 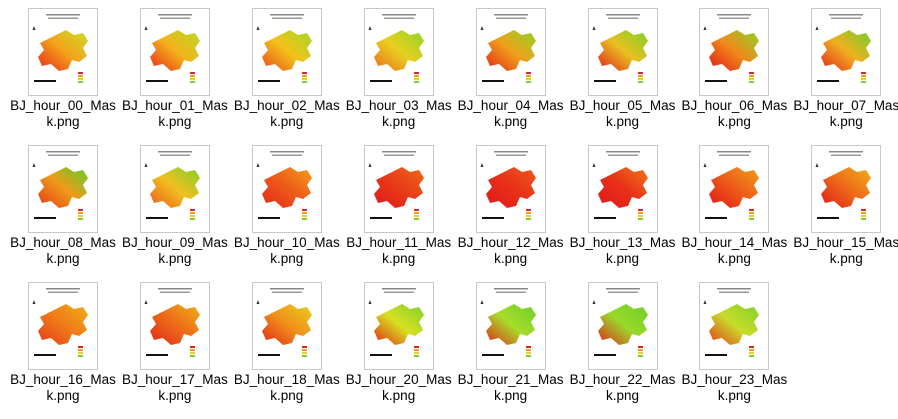 I want to click on file-item: BJ_hour_08_Mask.png, so click(x=63, y=207).